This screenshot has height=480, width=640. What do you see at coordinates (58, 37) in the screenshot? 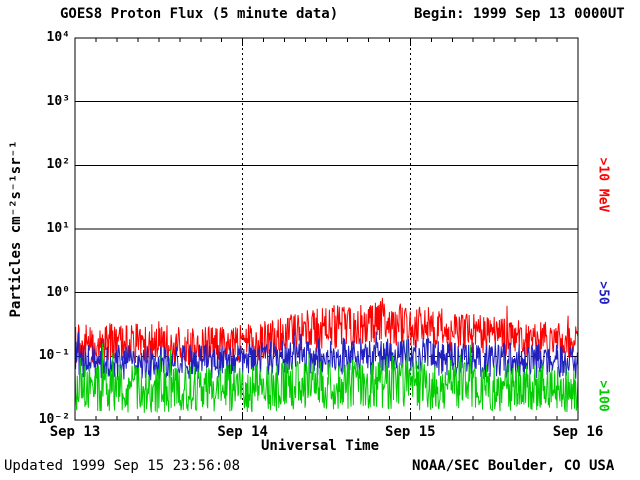
I see `y-tick-label: 10⁴` at bounding box center [58, 37].